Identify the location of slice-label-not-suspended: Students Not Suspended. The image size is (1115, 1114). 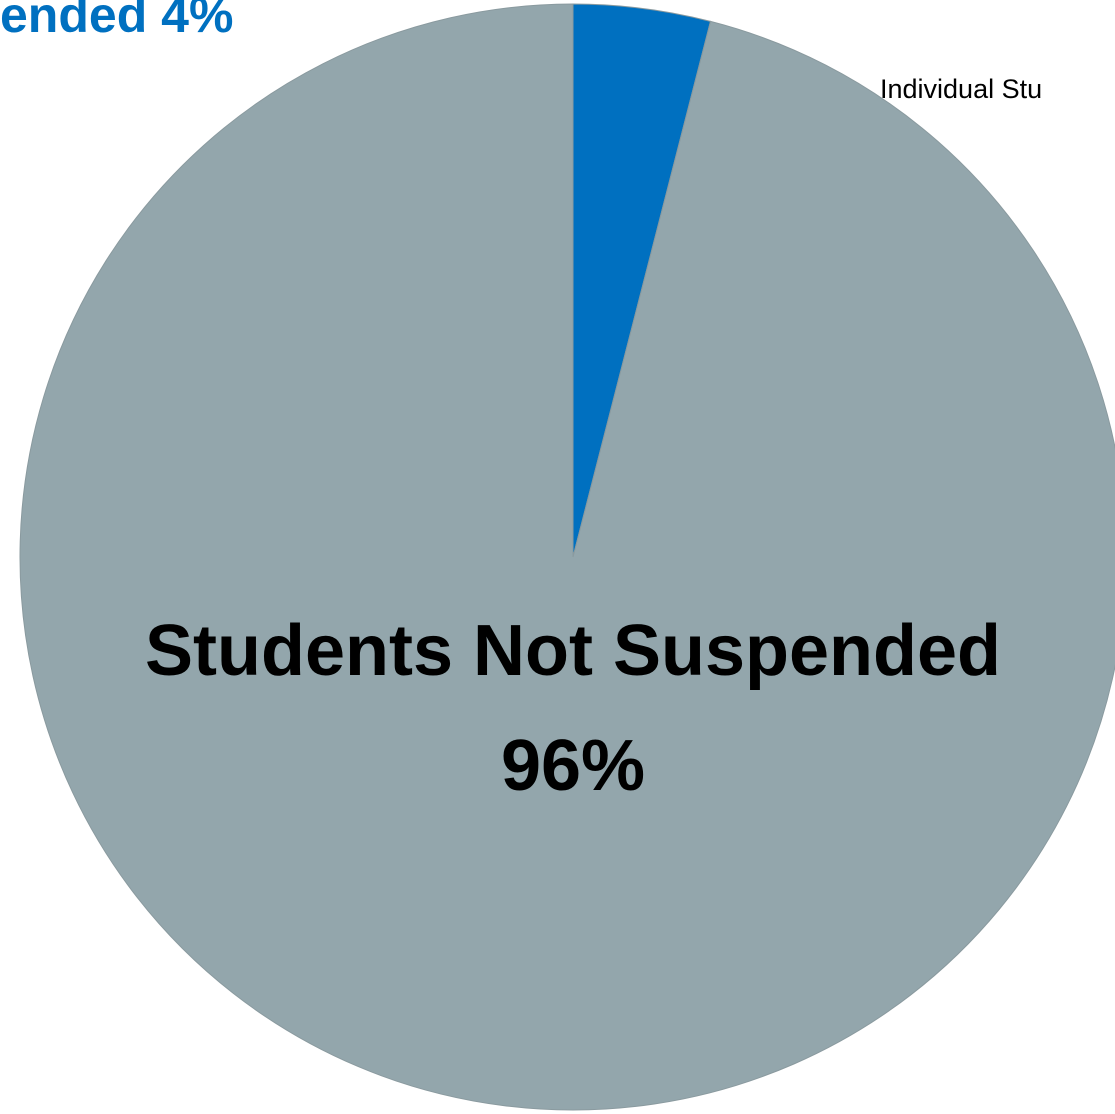
(573, 651).